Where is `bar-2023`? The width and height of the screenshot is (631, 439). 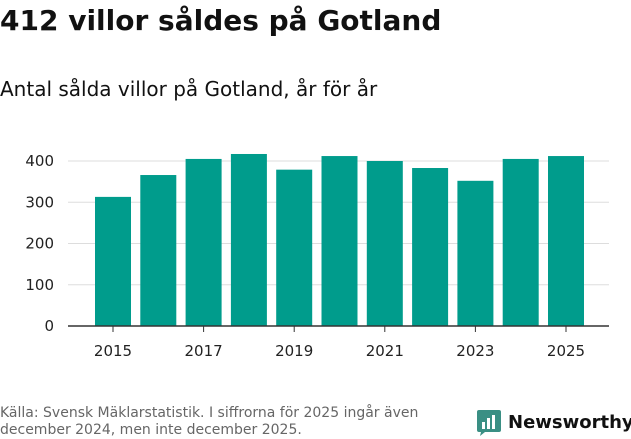 bar-2023 is located at coordinates (475, 253).